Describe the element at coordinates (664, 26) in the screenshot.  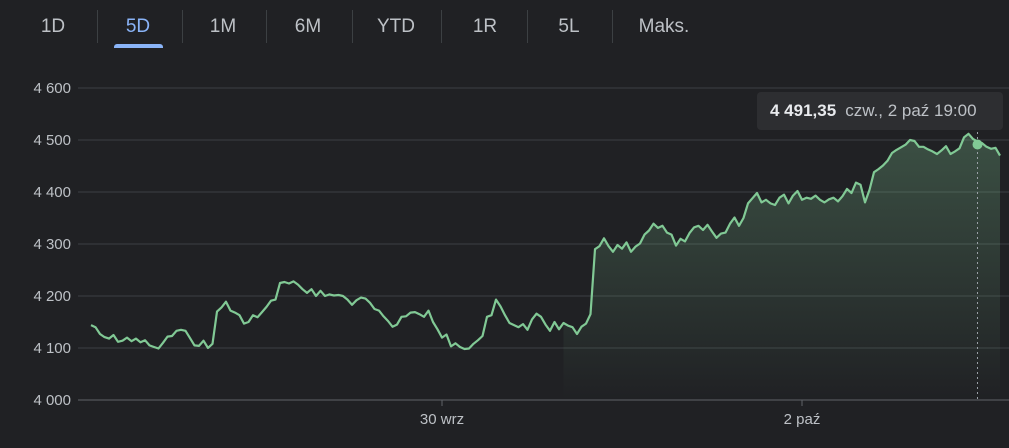
I see `tab-max: Maks.` at that location.